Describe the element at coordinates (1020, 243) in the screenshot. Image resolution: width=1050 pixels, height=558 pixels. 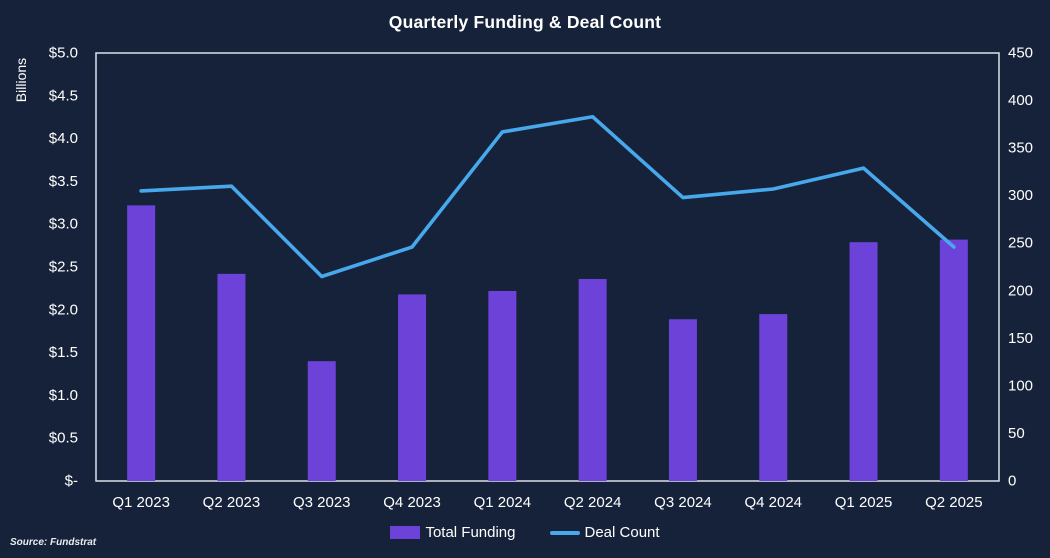
I see `right-axis-tick-label: 250` at that location.